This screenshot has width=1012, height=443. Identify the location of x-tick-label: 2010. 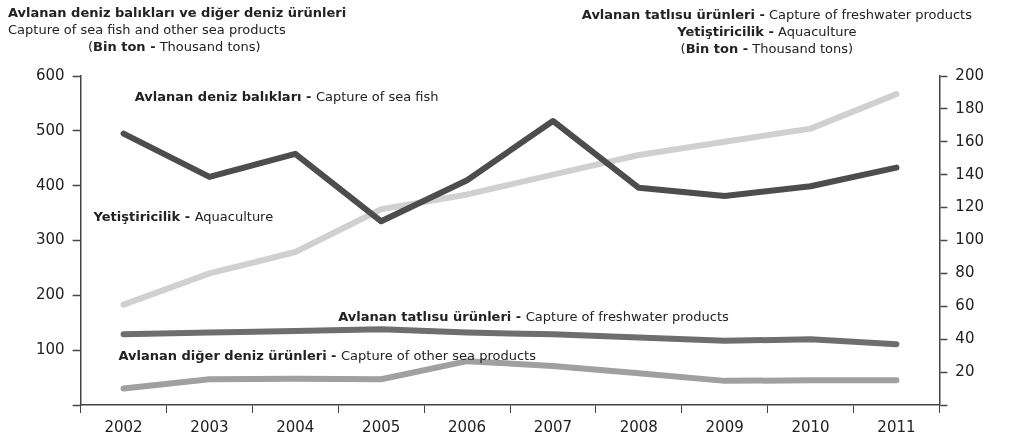
(810, 426).